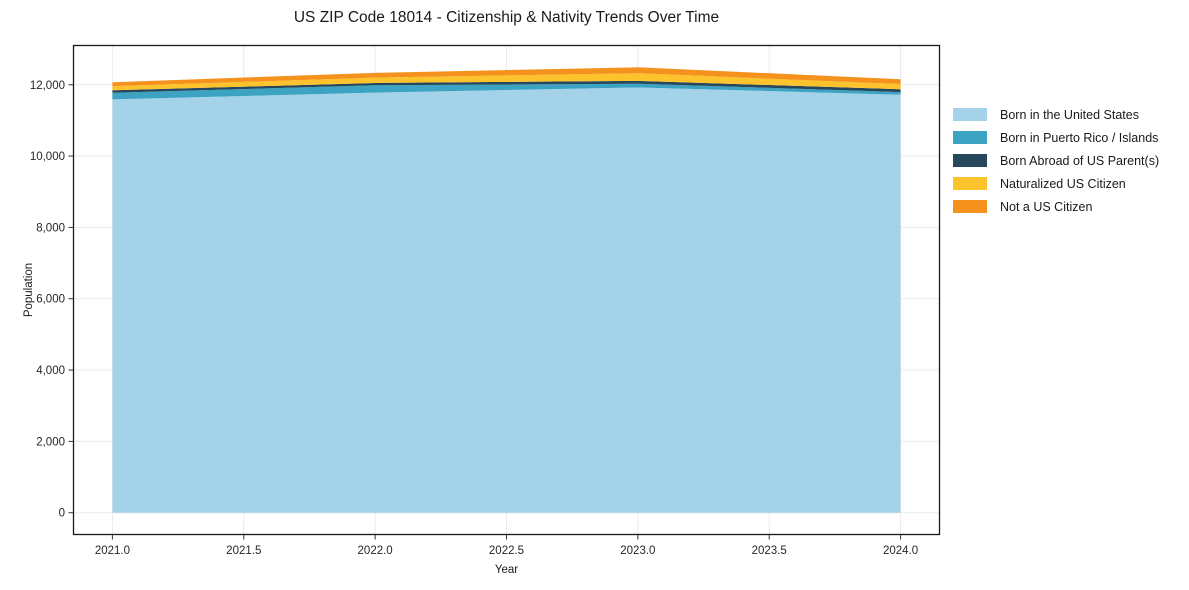  What do you see at coordinates (506, 551) in the screenshot?
I see `x-tick-label: 2022.5` at bounding box center [506, 551].